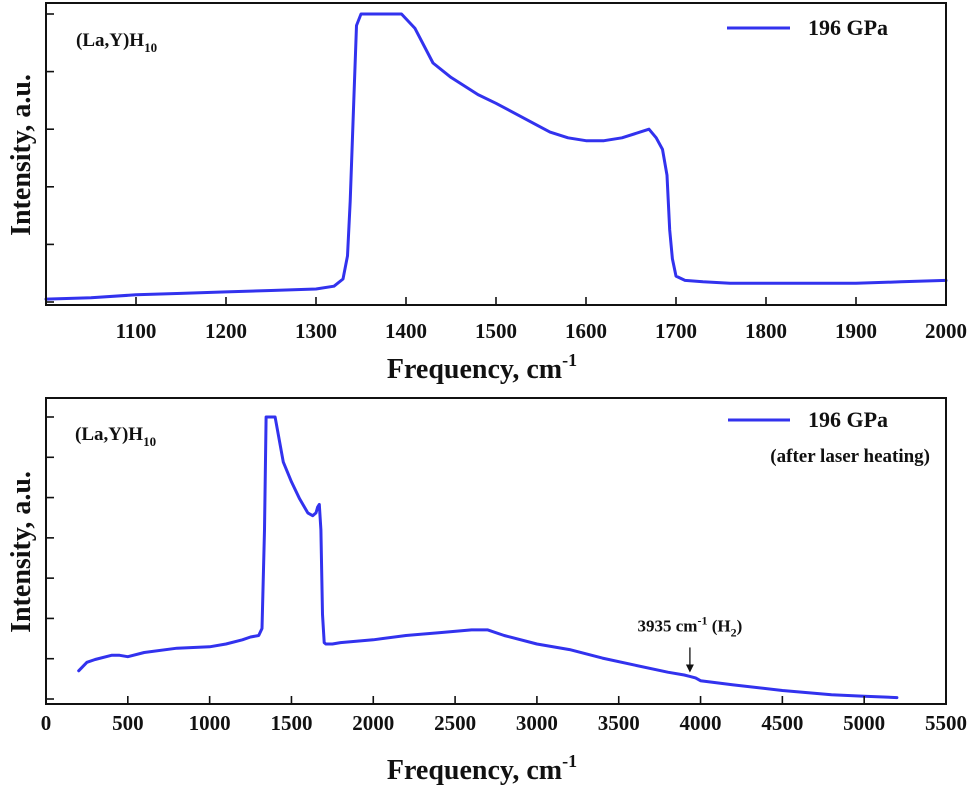 Image resolution: width=978 pixels, height=789 pixels. What do you see at coordinates (21, 155) in the screenshot?
I see `top-y-axis-title: Intensity, a.u.` at bounding box center [21, 155].